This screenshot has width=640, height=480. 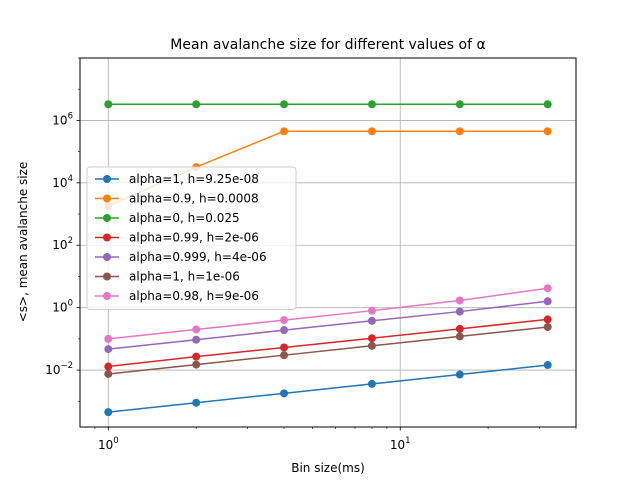 What do you see at coordinates (194, 199) in the screenshot?
I see `legend-label: alpha=0.9, h=0.0008` at bounding box center [194, 199].